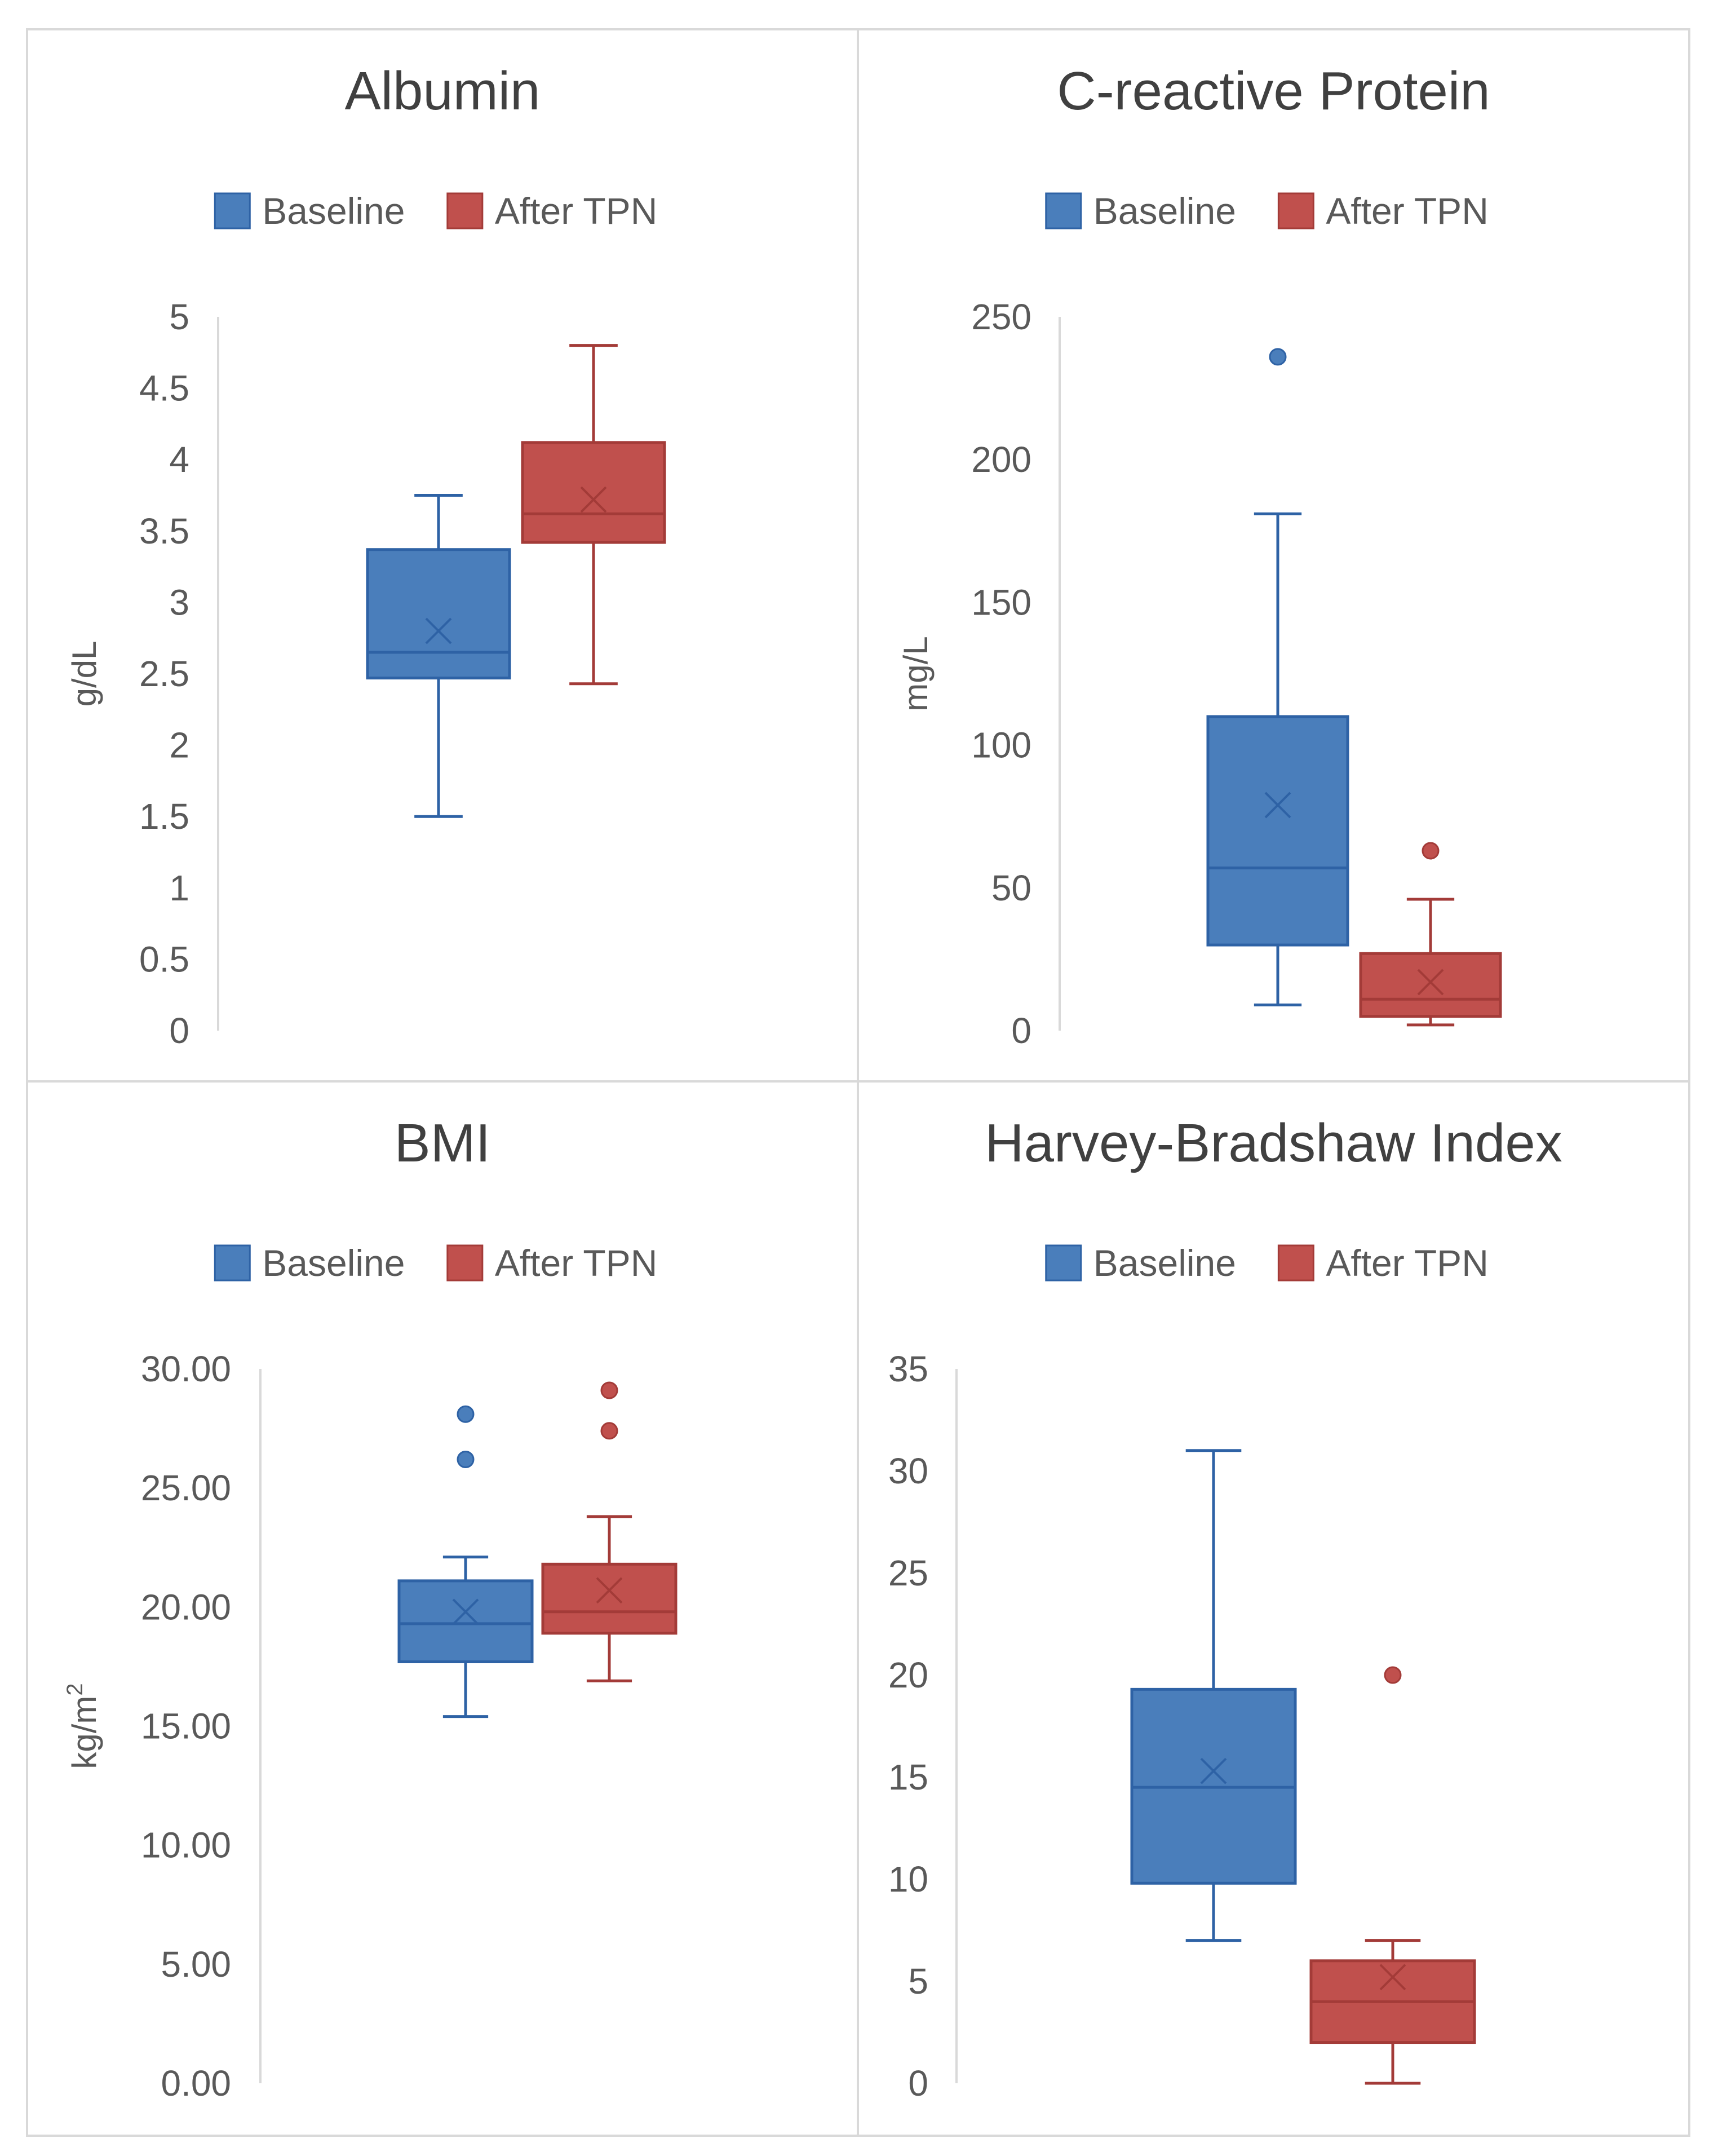  Describe the element at coordinates (164, 388) in the screenshot. I see `y-tick-label: 4.5` at that location.